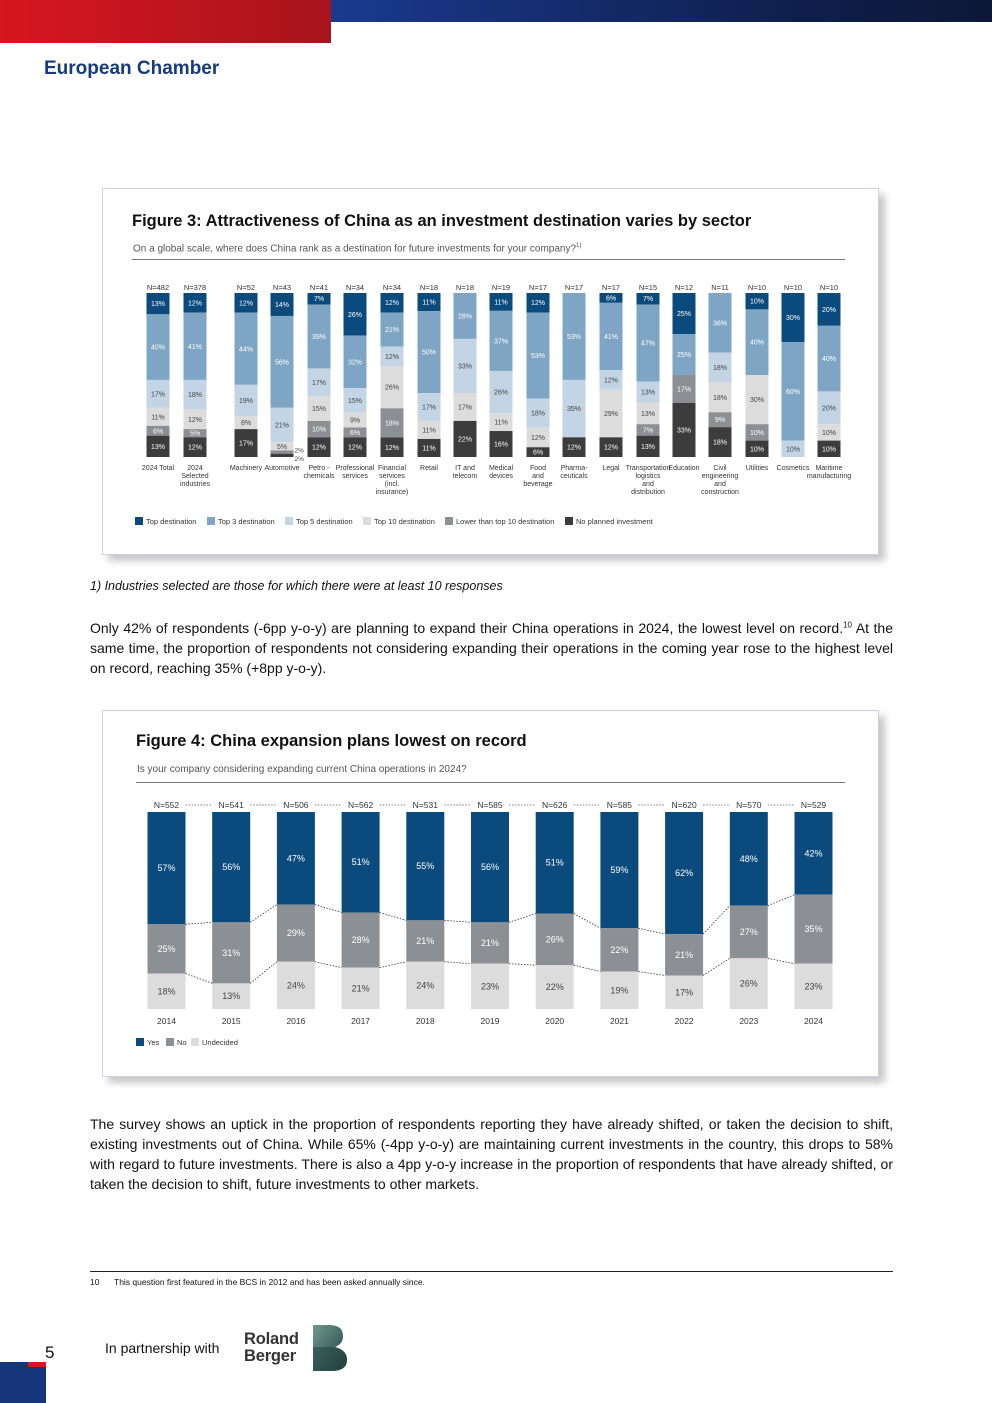 This screenshot has width=992, height=1403. Describe the element at coordinates (684, 1021) in the screenshot. I see `tick-label: 2022` at that location.